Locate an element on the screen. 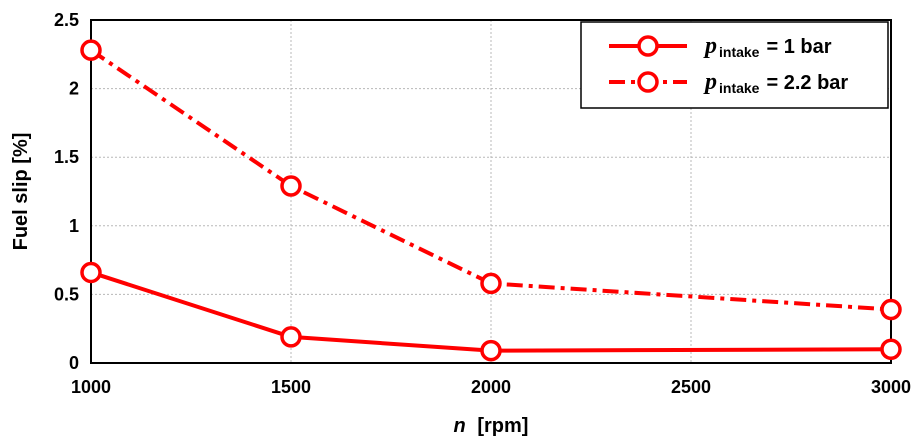  legend-item: p intake = 2.2 bar is located at coordinates (728, 82).